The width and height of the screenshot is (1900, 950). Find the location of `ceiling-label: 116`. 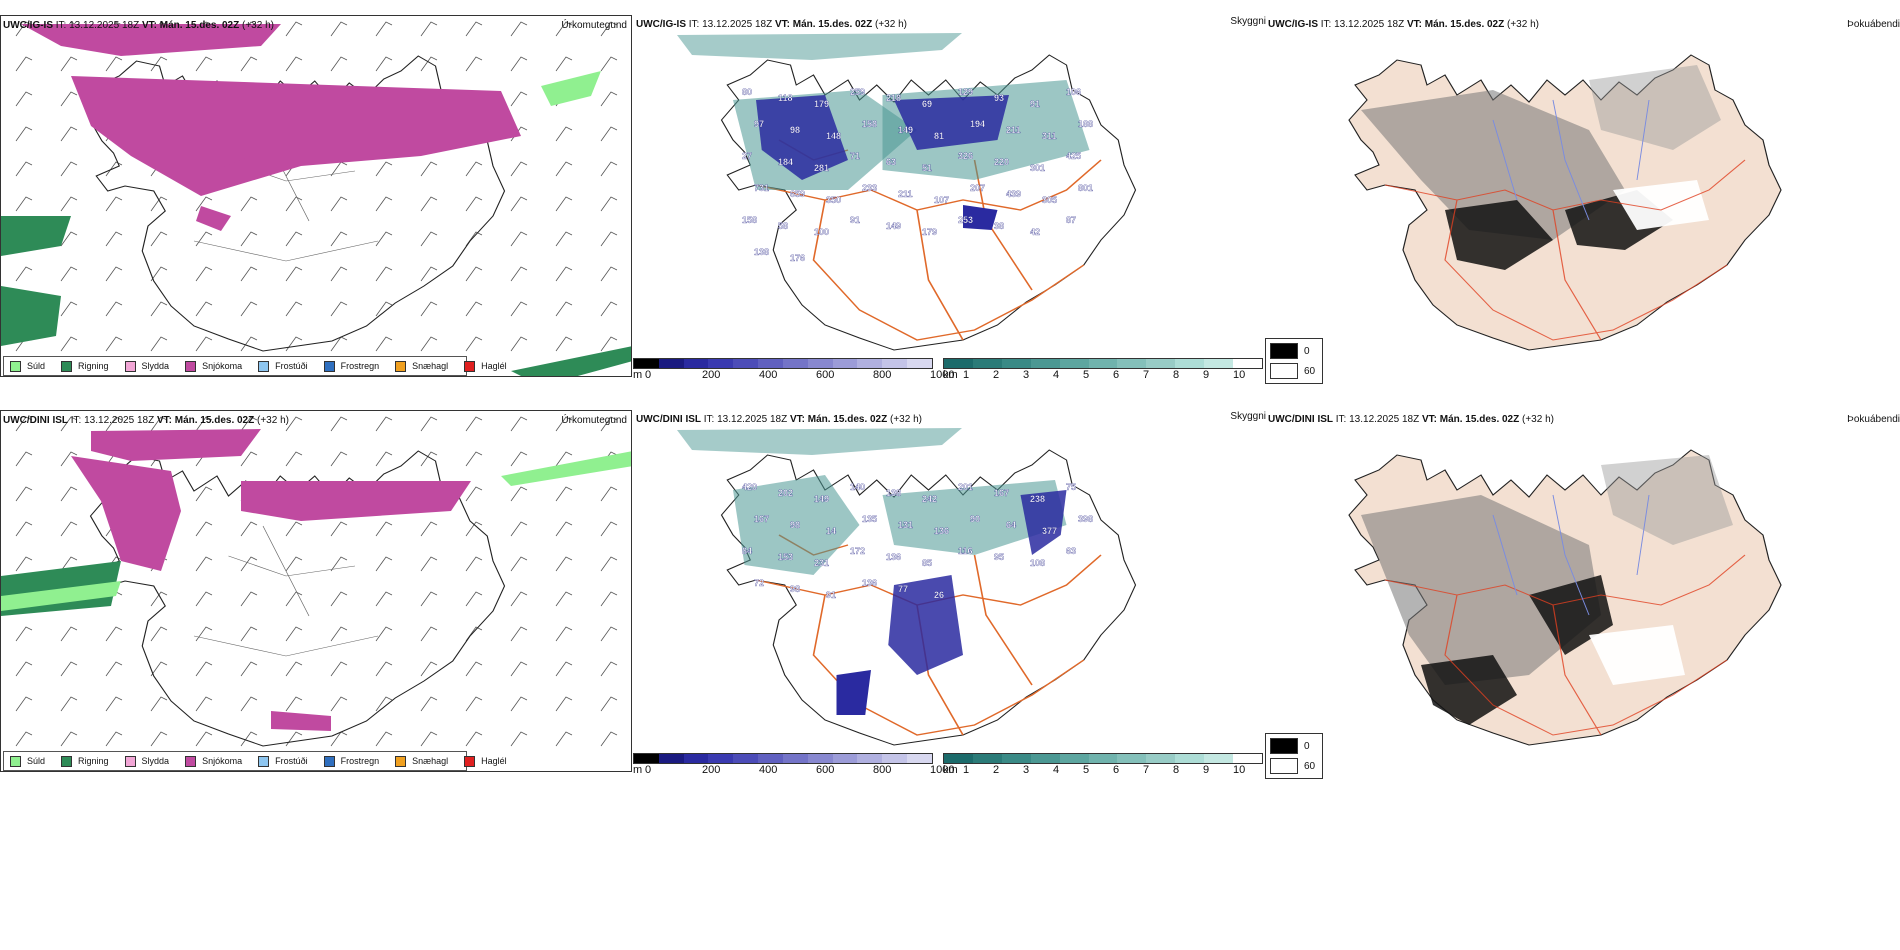

ceiling-label: 116 is located at coordinates (965, 551).